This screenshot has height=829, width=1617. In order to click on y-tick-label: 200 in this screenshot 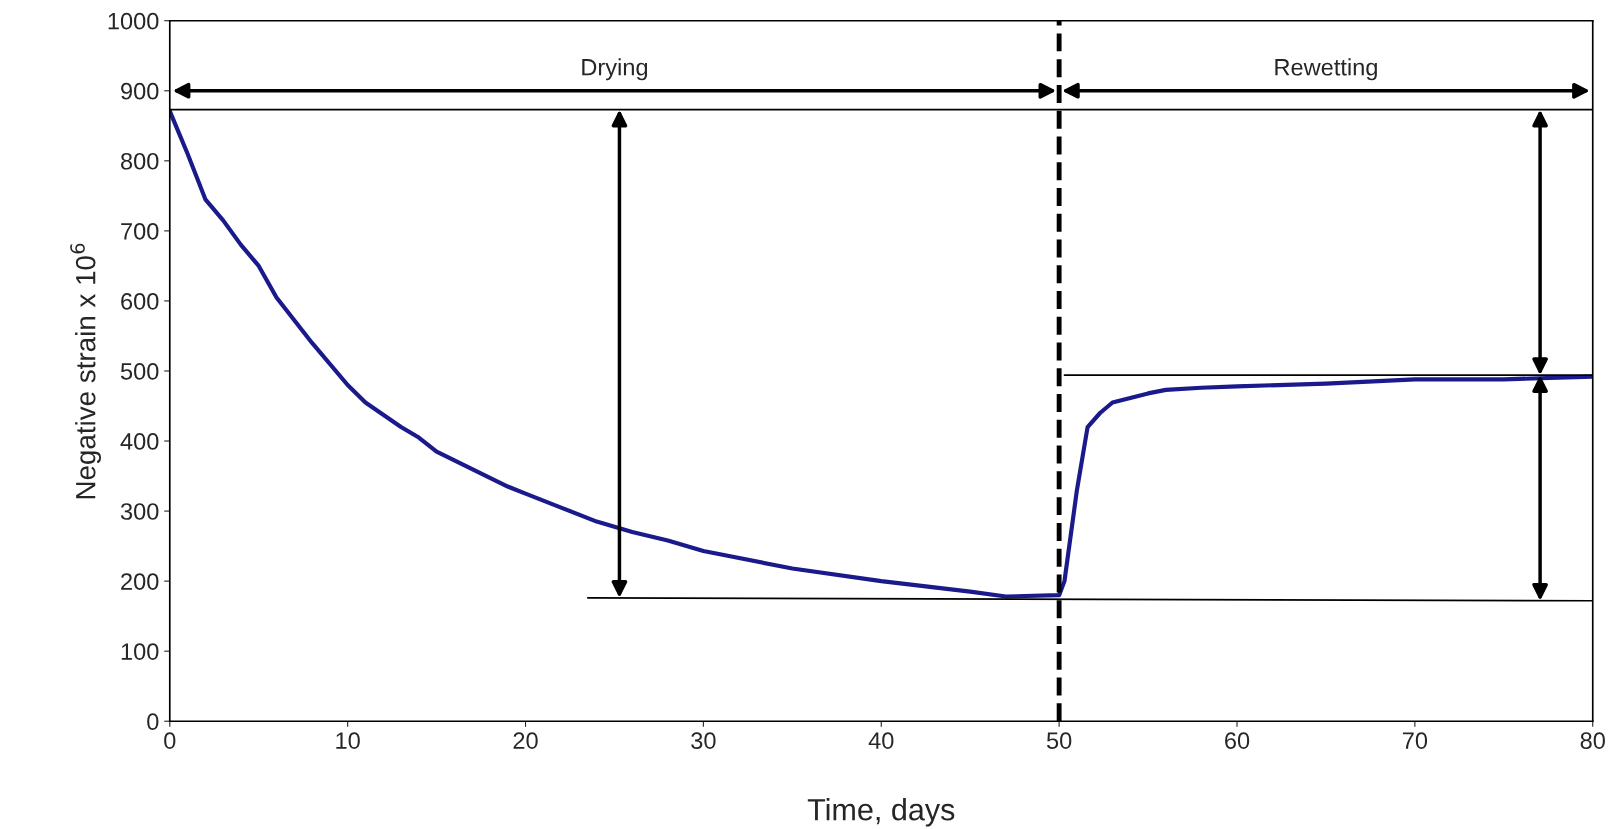, I will do `click(140, 581)`.